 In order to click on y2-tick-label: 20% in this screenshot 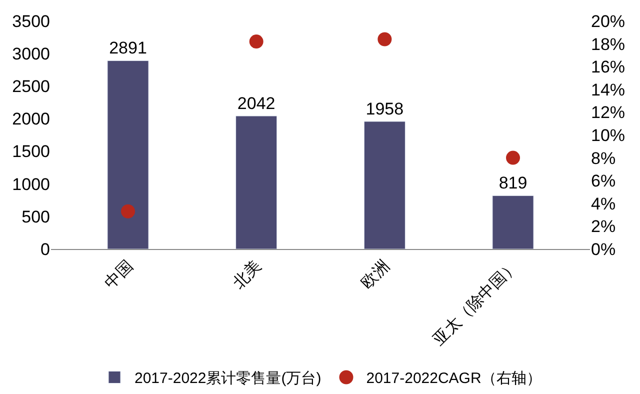, I will do `click(608, 21)`.